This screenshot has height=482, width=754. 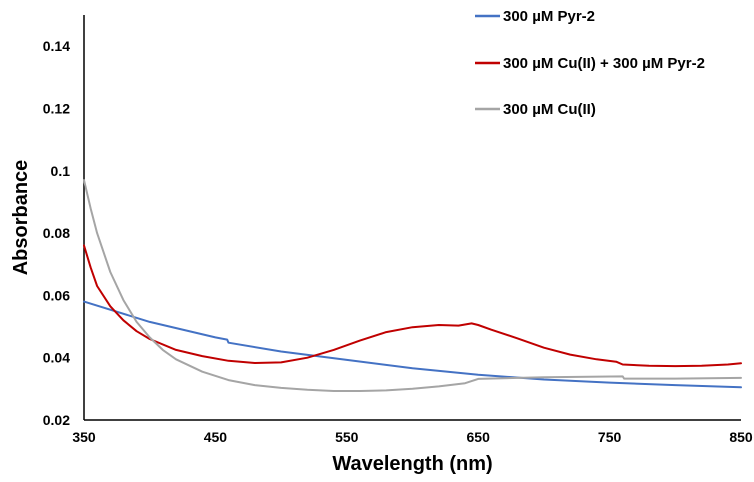 I want to click on y-tick-label: 0.12, so click(x=56, y=108).